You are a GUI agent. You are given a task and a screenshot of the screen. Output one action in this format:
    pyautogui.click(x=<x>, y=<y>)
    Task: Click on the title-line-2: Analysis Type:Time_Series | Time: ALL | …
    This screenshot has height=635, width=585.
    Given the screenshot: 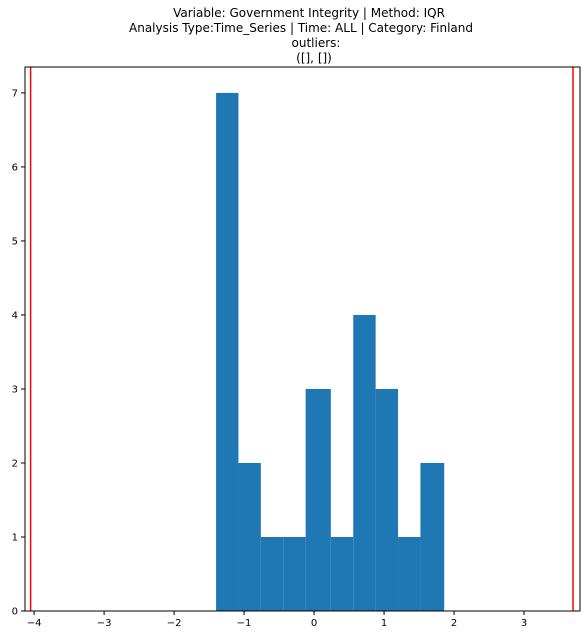 What is the action you would take?
    pyautogui.click(x=301, y=28)
    